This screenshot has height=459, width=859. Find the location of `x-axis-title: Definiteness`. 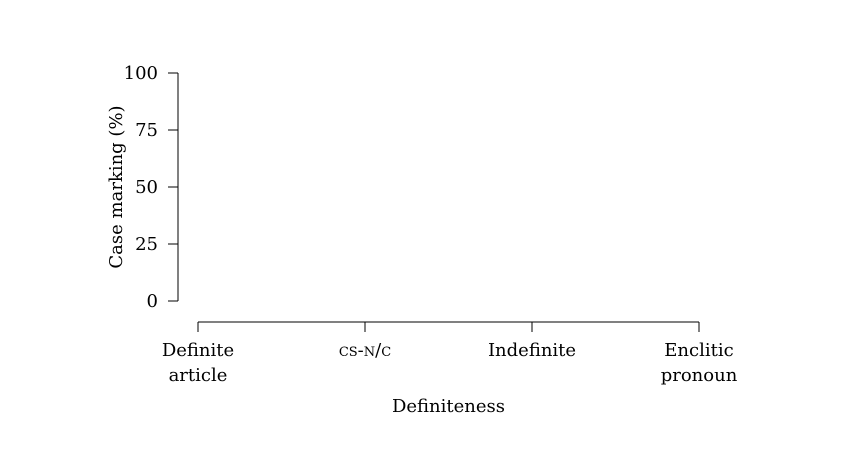

x-axis-title: Definiteness is located at coordinates (448, 406).